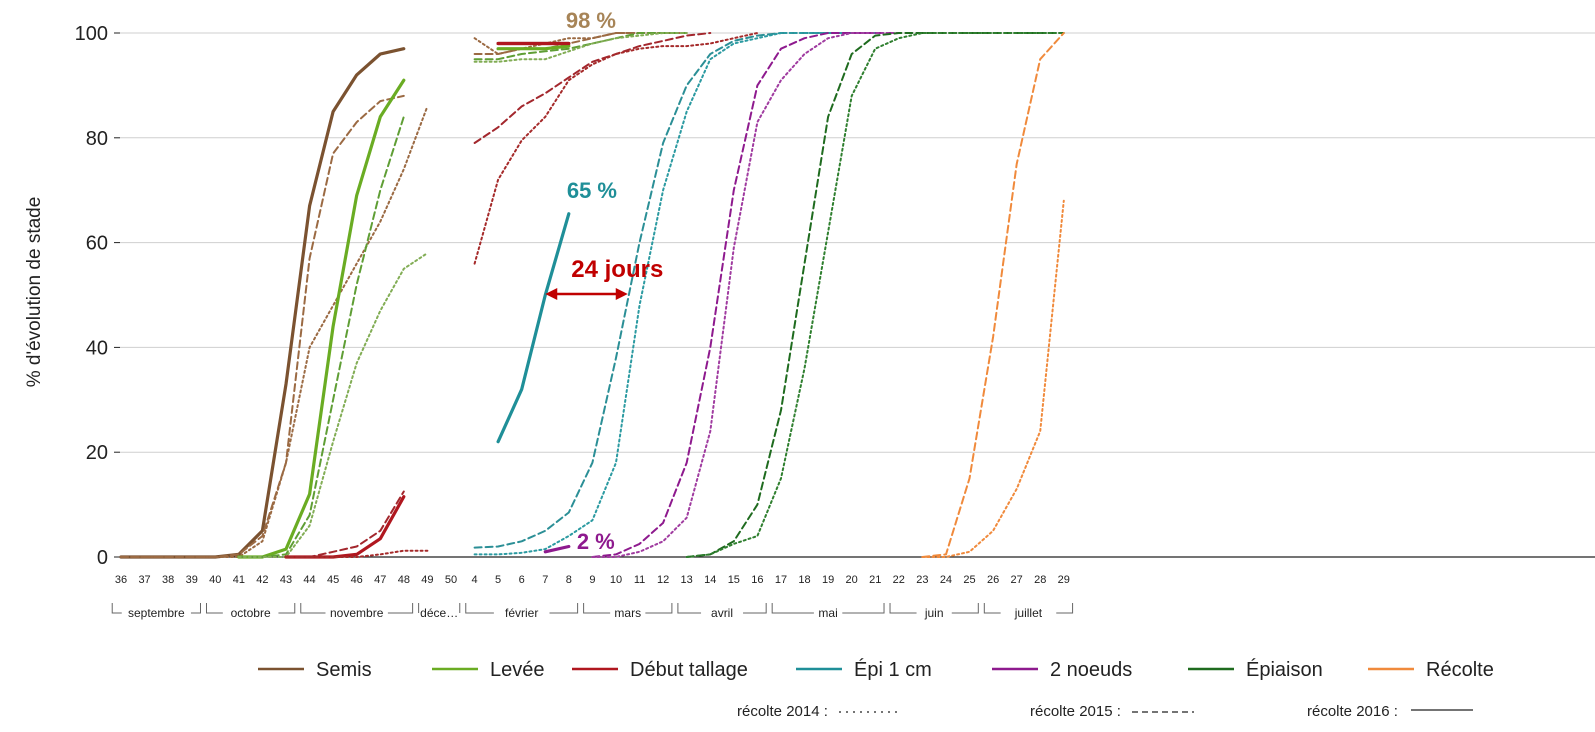 Image resolution: width=1595 pixels, height=732 pixels. Describe the element at coordinates (121, 580) in the screenshot. I see `x-tick-label: 36` at that location.